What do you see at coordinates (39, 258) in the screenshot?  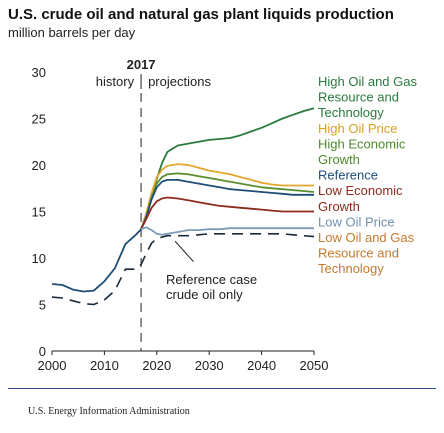 I see `y-tick-label: 10` at bounding box center [39, 258].